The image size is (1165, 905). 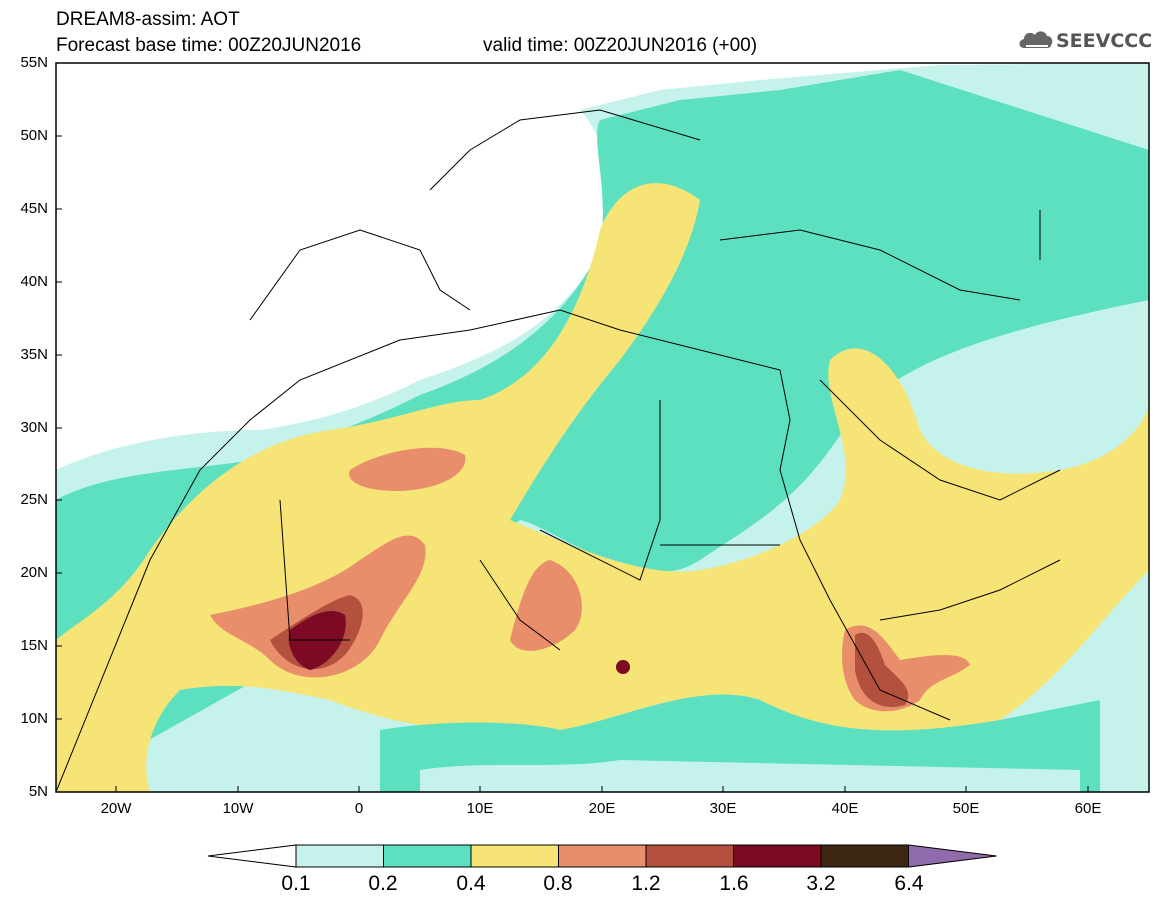 I want to click on colorbar-label: 3.2, so click(x=821, y=883).